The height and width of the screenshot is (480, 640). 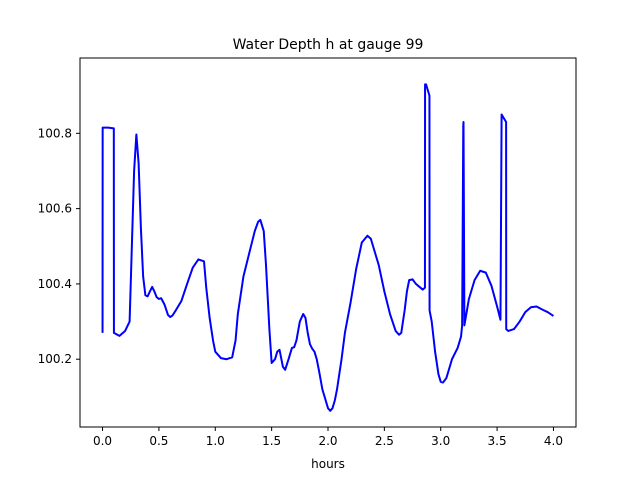 What do you see at coordinates (328, 464) in the screenshot?
I see `x-axis-label: hours` at bounding box center [328, 464].